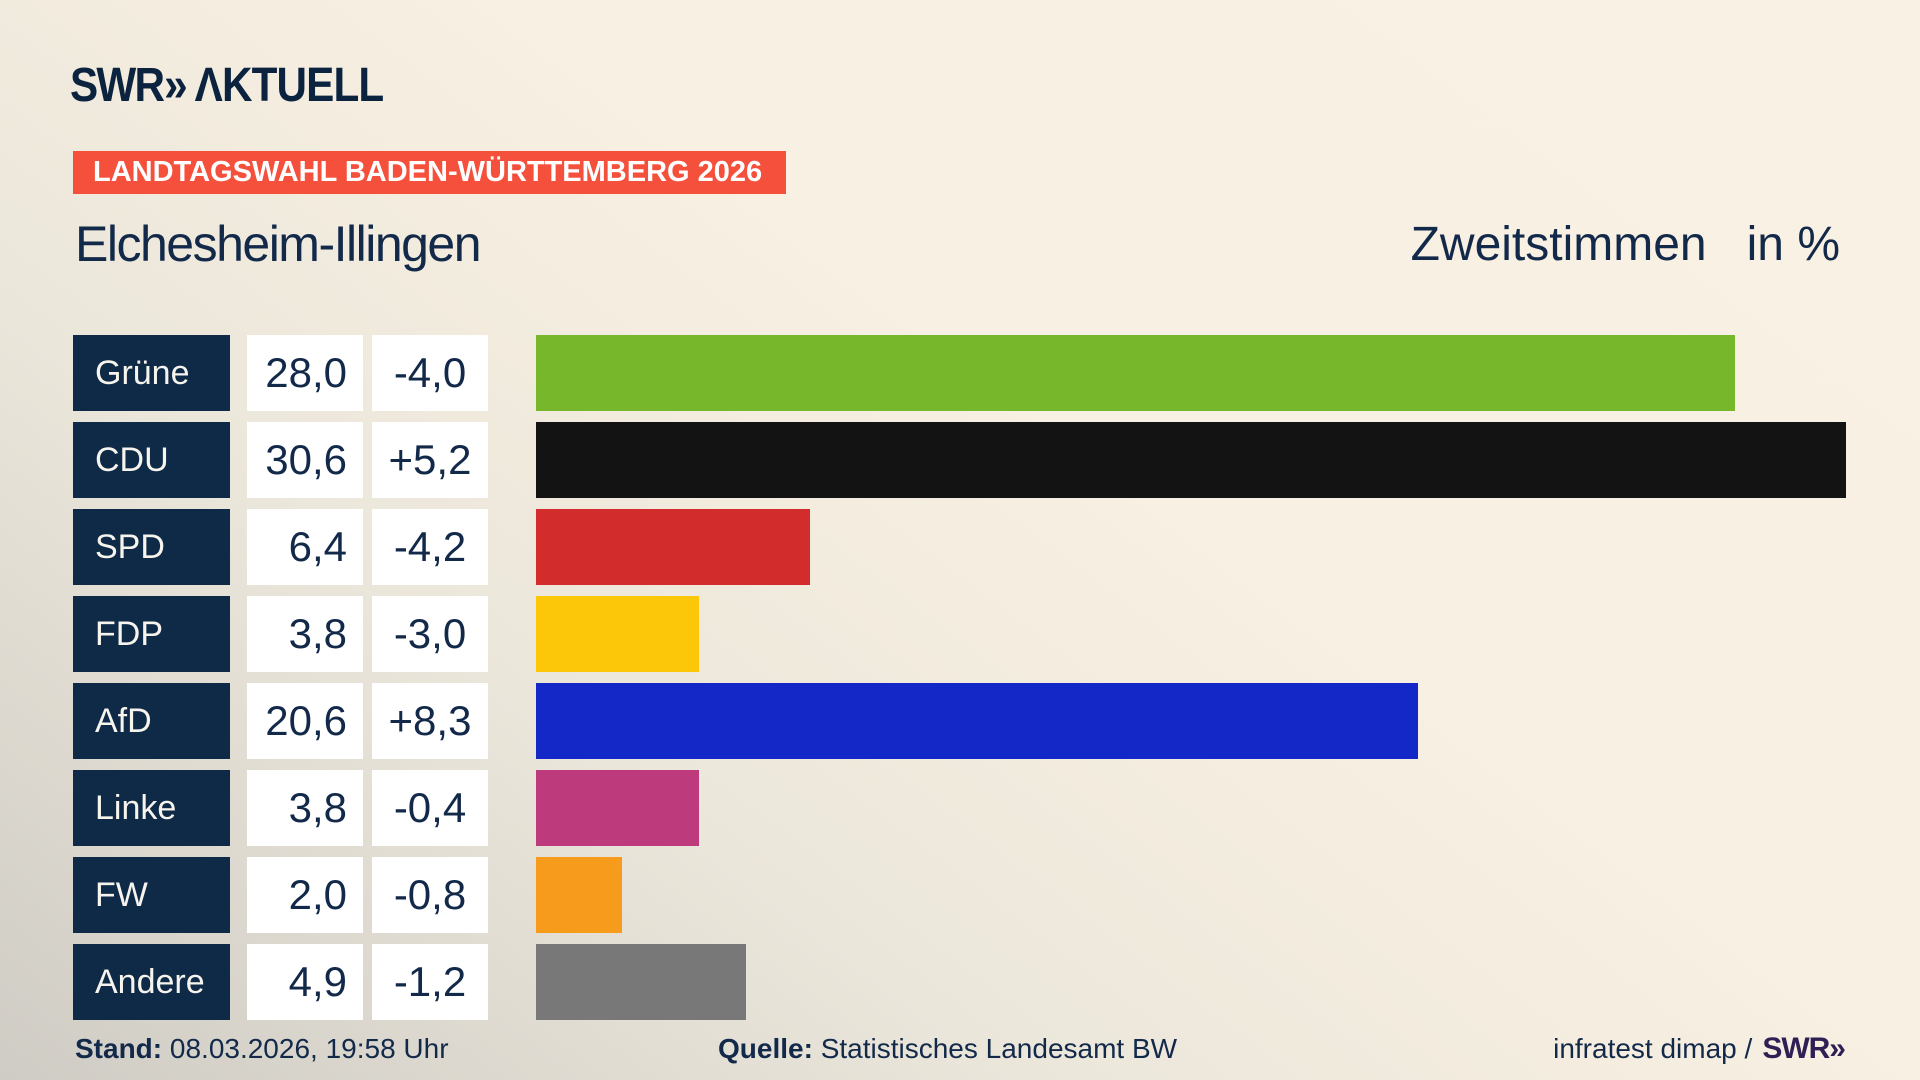 Image resolution: width=1920 pixels, height=1080 pixels. I want to click on swr-aktuell-logo: SWR» ΛKTUELL, so click(227, 85).